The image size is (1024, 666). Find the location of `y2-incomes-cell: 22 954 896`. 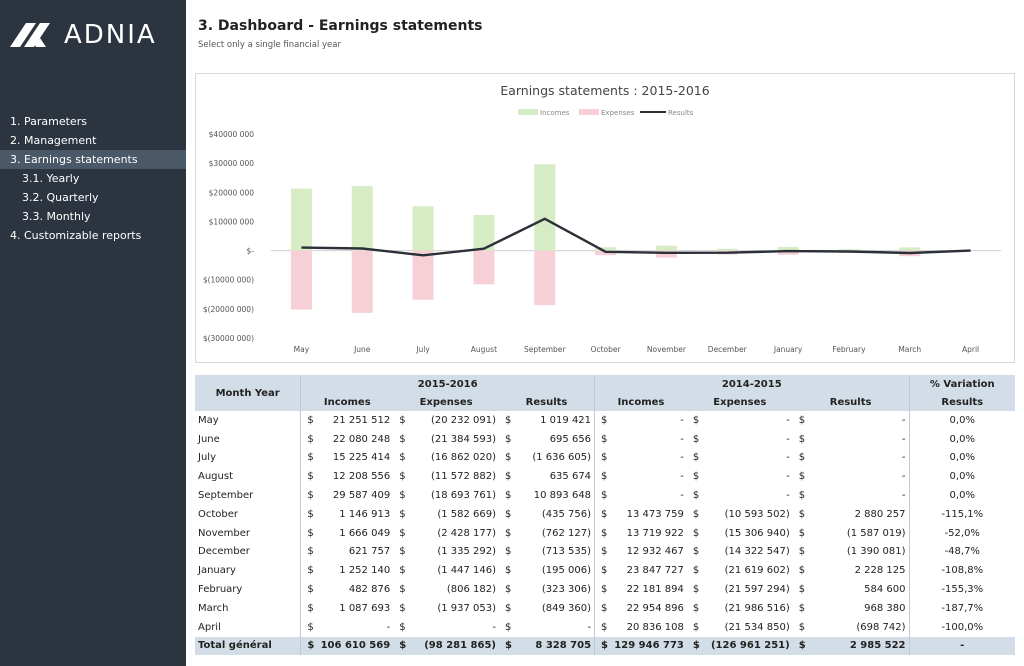

y2-incomes-cell: 22 954 896 is located at coordinates (655, 608).